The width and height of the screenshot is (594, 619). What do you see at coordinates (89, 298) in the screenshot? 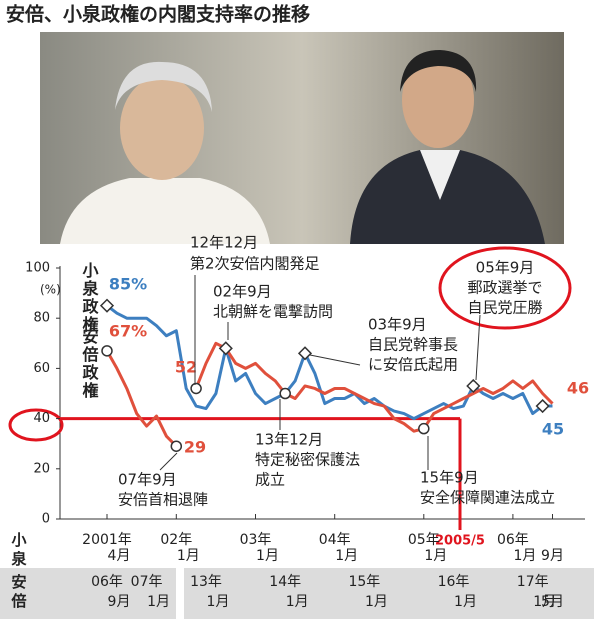
I see `series-name: 小泉政権` at bounding box center [89, 298].